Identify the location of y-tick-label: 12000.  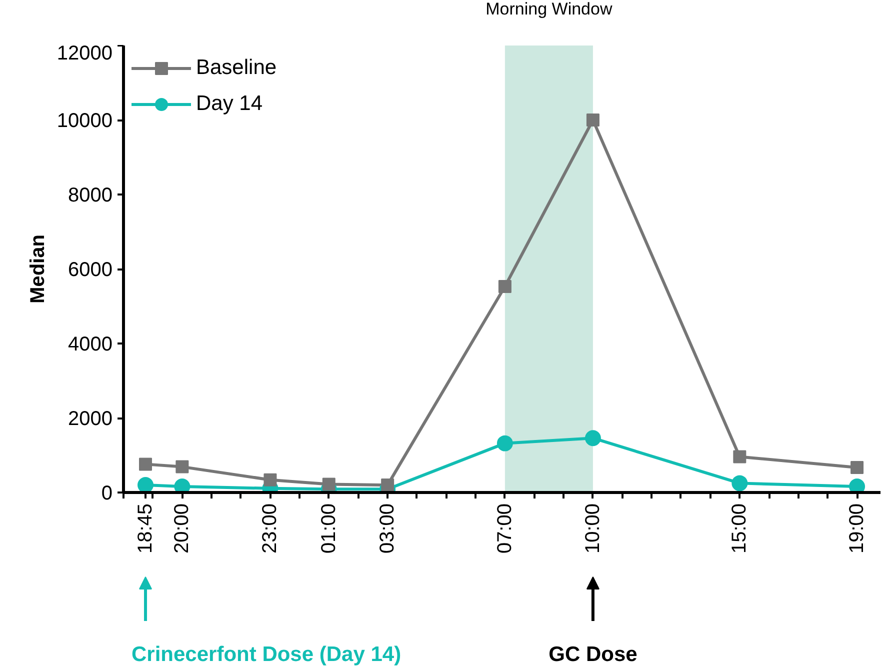
(84, 53).